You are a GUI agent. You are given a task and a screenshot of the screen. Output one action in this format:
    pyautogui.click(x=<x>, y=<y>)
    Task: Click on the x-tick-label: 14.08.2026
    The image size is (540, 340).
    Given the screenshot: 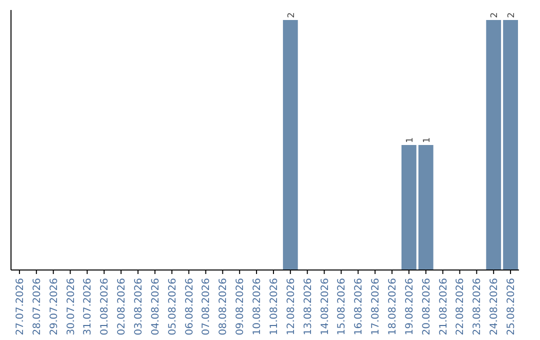 What is the action you would take?
    pyautogui.click(x=325, y=307)
    